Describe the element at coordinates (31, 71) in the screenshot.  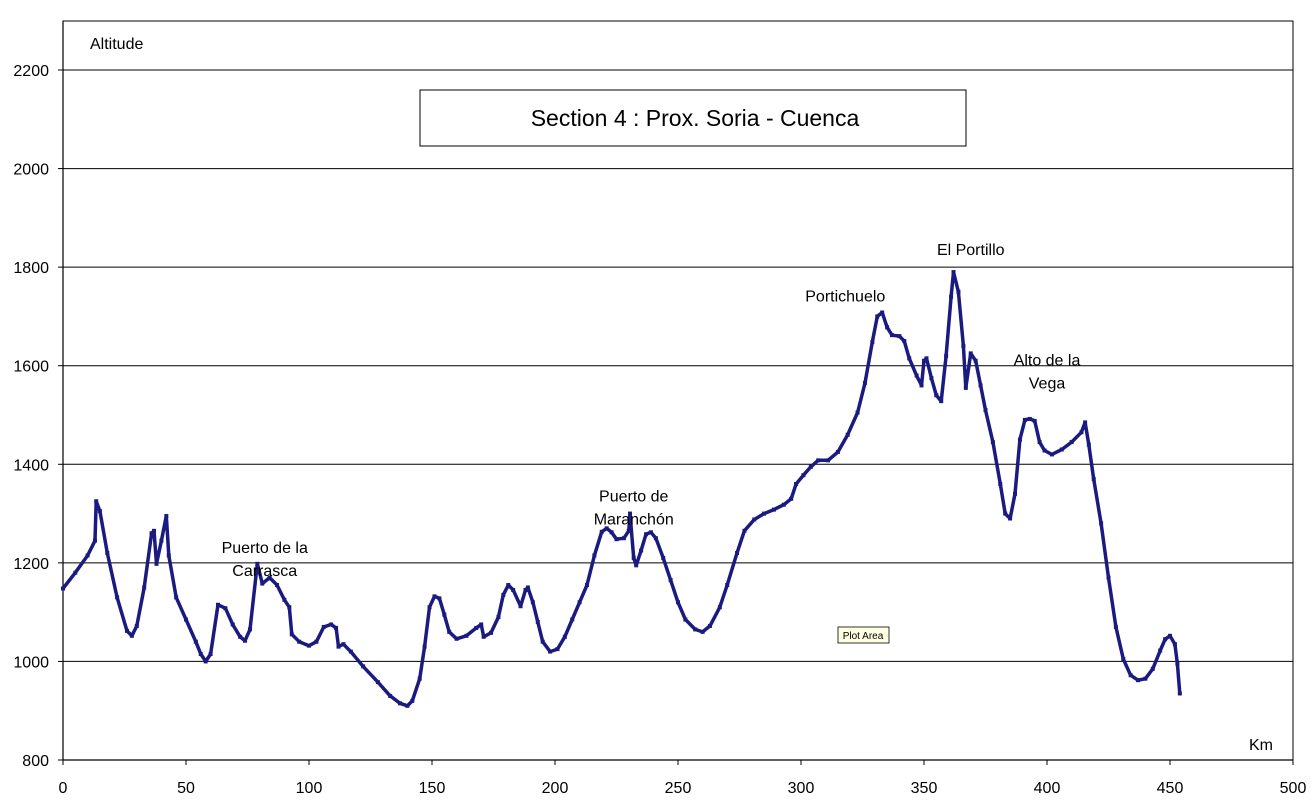
I see `y-tick-label: 2200` at that location.